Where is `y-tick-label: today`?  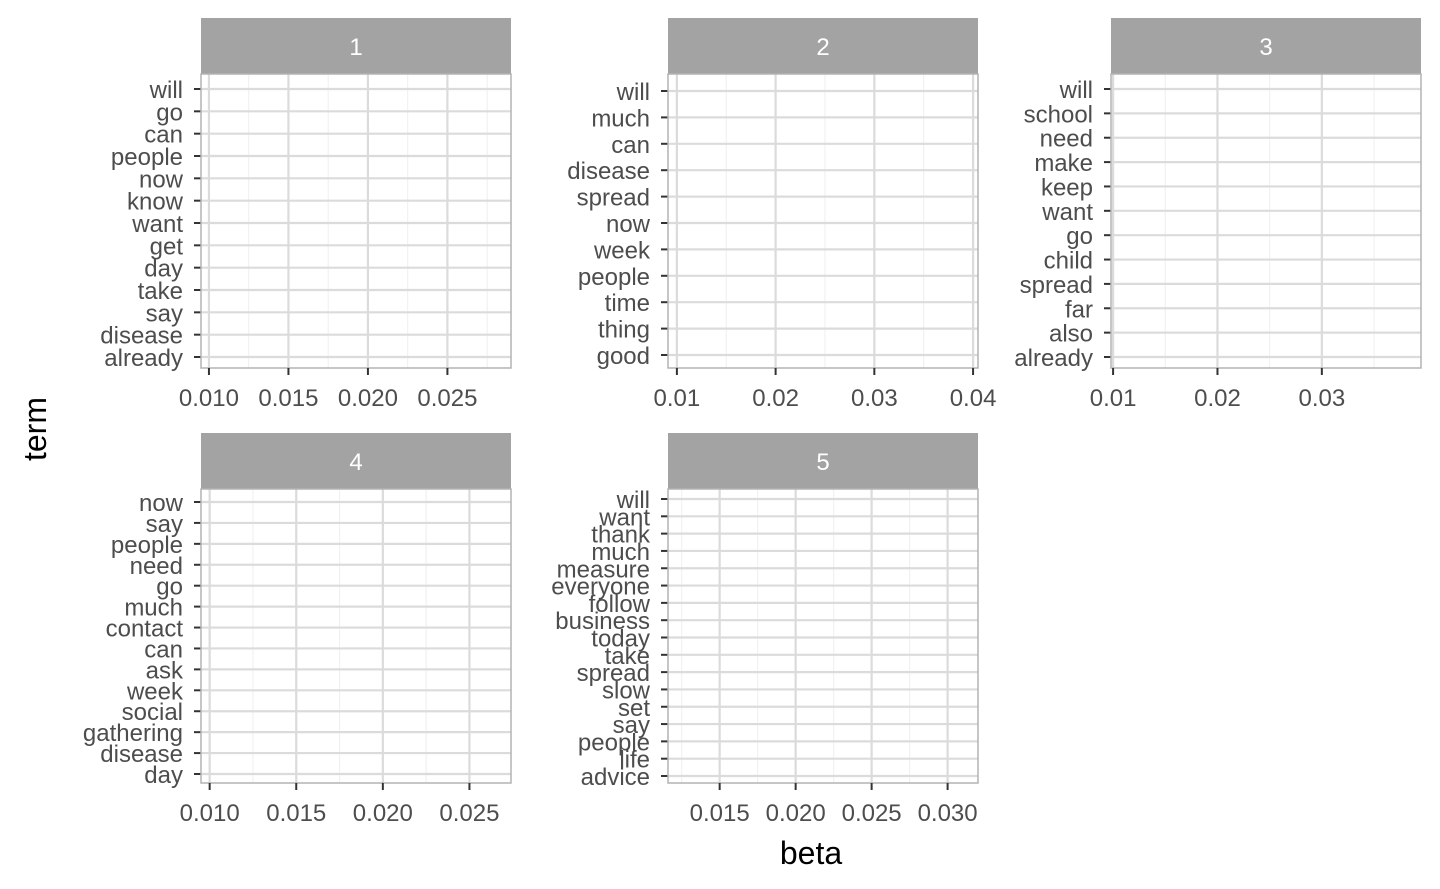 y-tick-label: today is located at coordinates (620, 639).